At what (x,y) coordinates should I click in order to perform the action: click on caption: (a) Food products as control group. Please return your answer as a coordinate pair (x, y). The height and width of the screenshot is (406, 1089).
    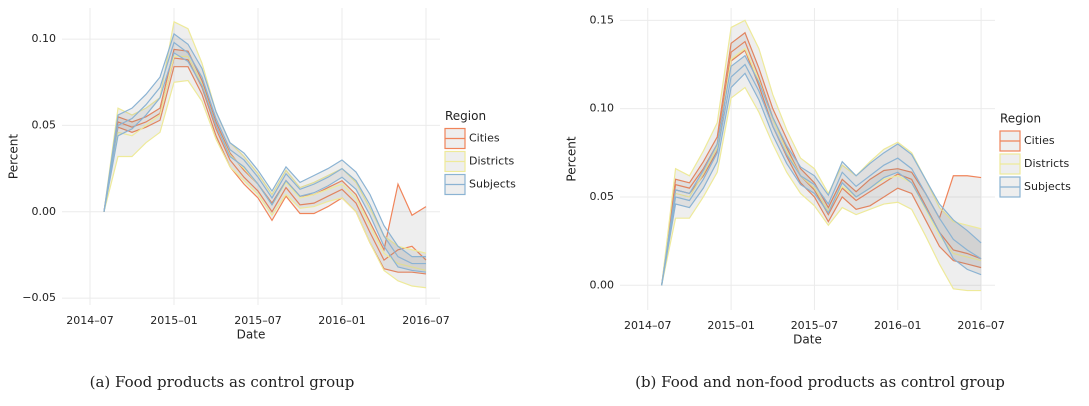
    Looking at the image, I should click on (222, 382).